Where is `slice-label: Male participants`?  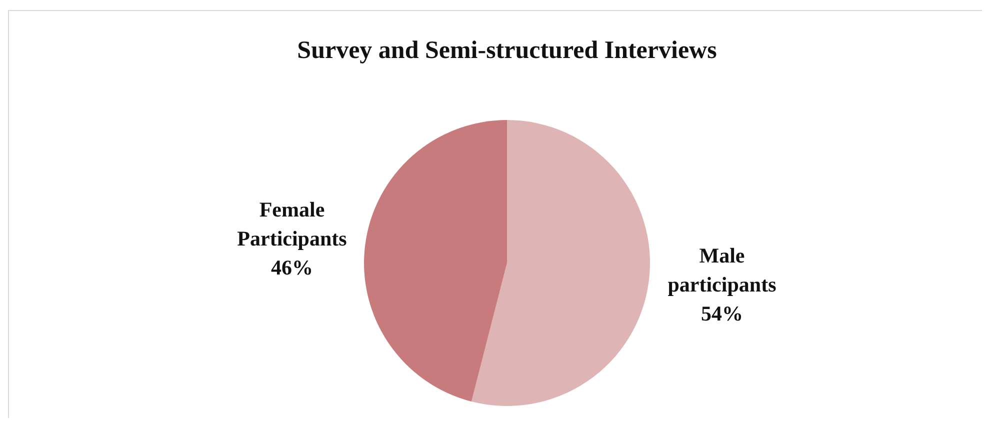
slice-label: Male participants is located at coordinates (722, 269).